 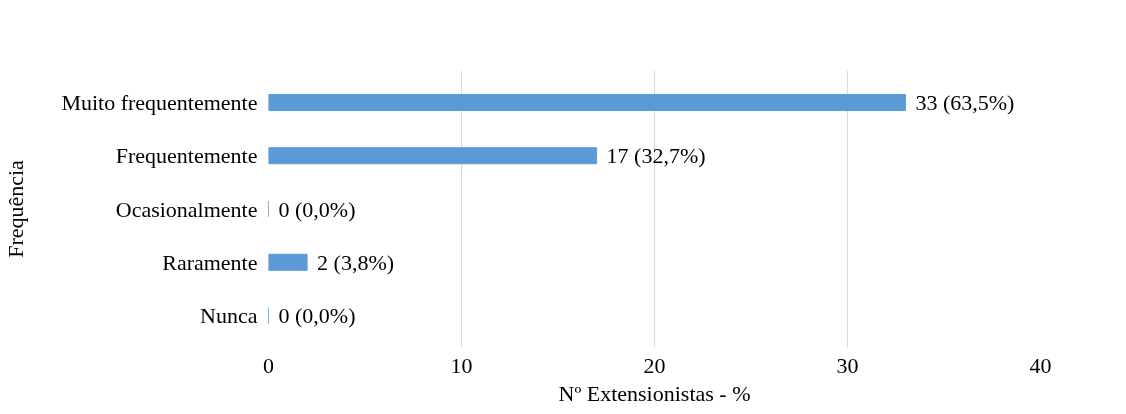 I want to click on x-tick-label: 10, so click(x=461, y=365).